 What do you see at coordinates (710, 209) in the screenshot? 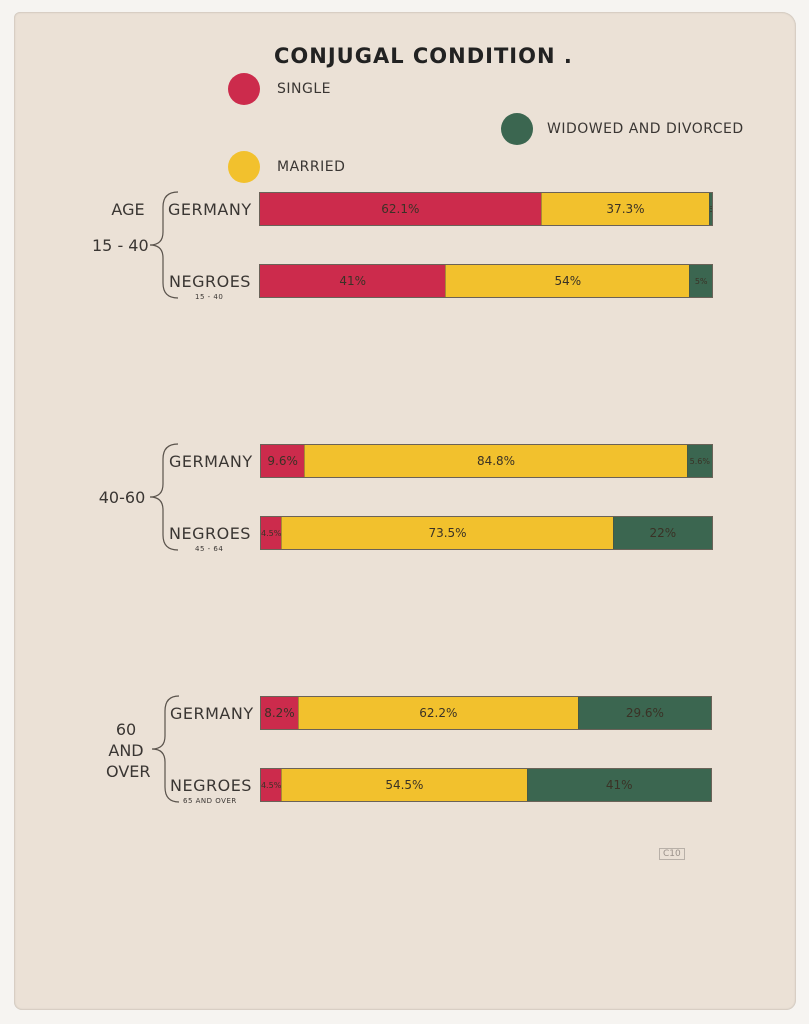
I see `bar-segment-widowed: .6%` at bounding box center [710, 209].